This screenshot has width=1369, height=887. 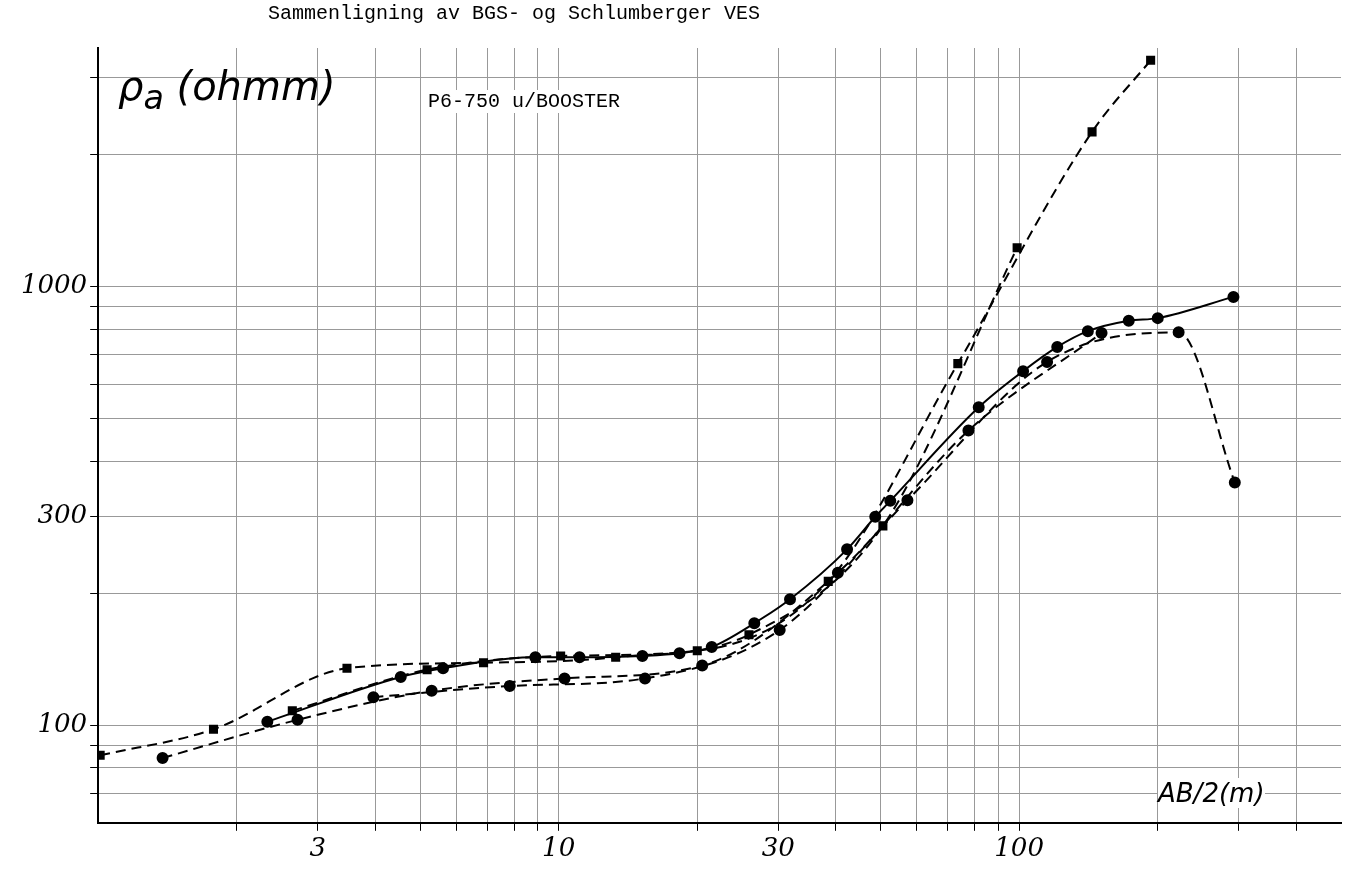 What do you see at coordinates (1211, 793) in the screenshot?
I see `x-axis-title: AB/2(m)` at bounding box center [1211, 793].